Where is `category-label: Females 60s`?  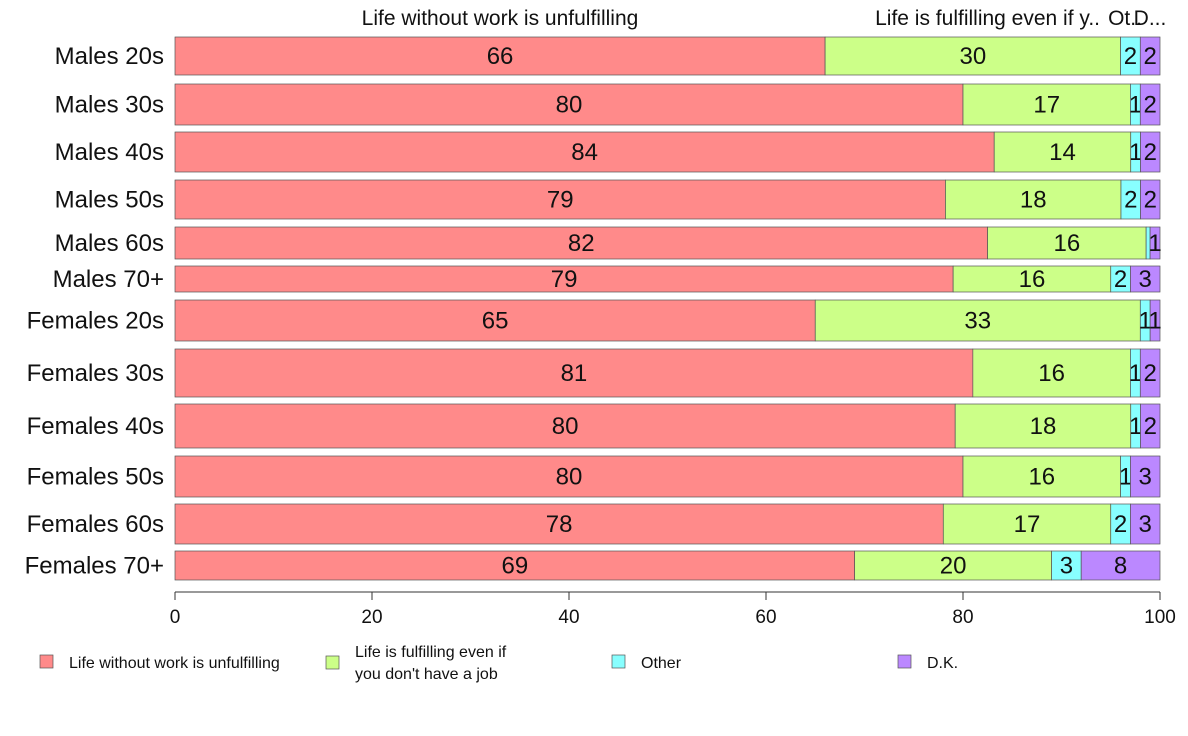
category-label: Females 60s is located at coordinates (95, 524).